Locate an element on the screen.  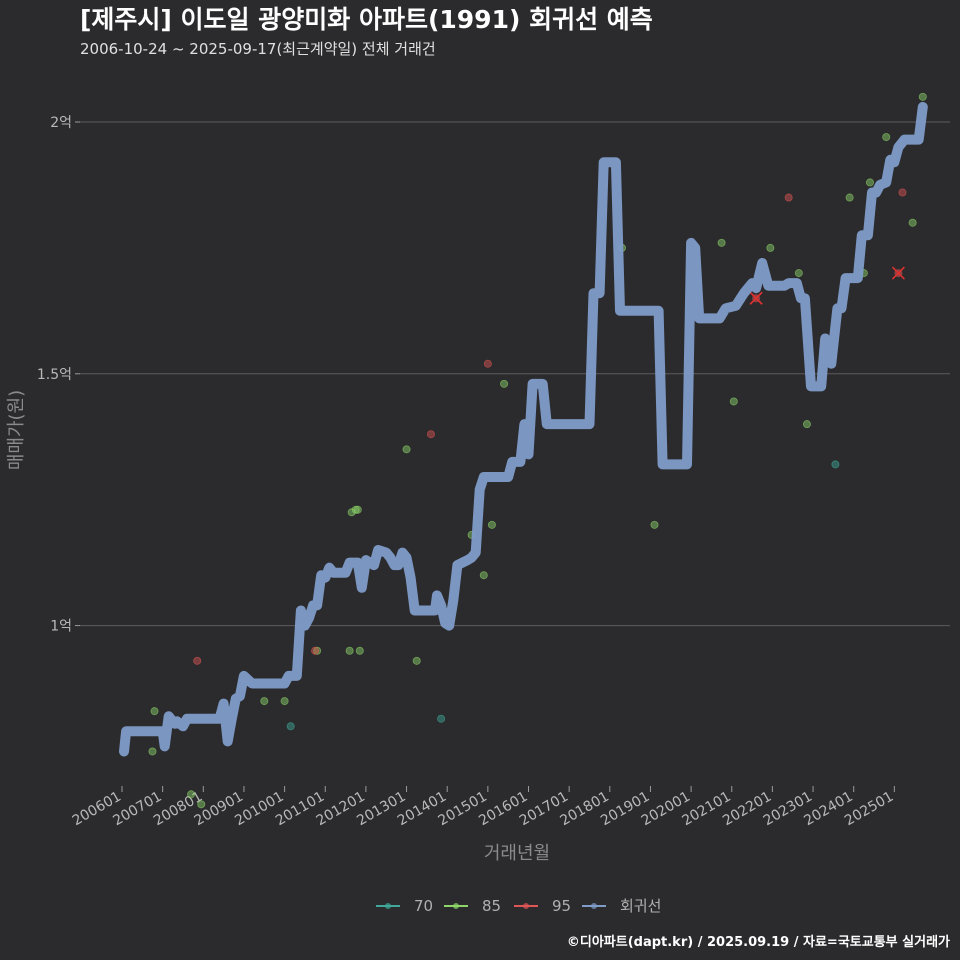
legend: 70 85 95 회귀선 is located at coordinates (518, 906).